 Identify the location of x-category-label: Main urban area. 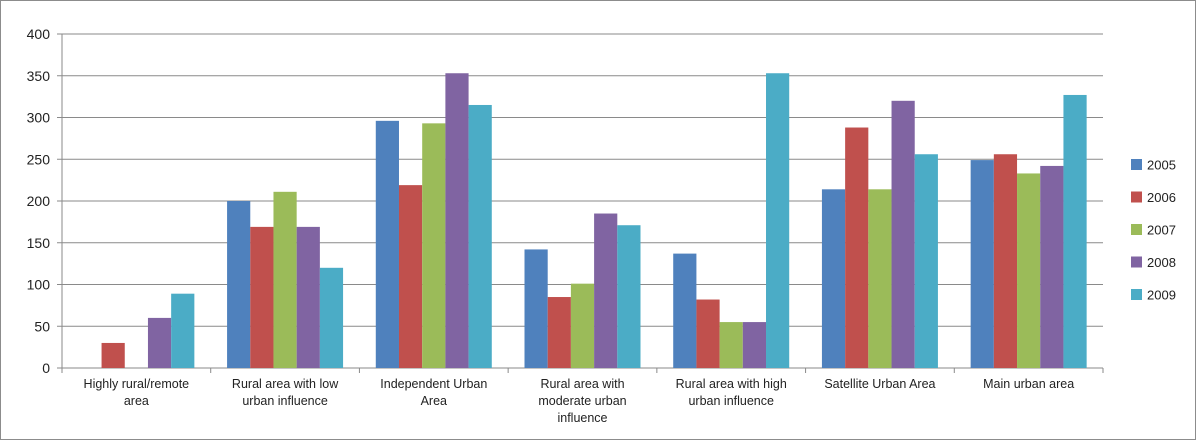
(1028, 384).